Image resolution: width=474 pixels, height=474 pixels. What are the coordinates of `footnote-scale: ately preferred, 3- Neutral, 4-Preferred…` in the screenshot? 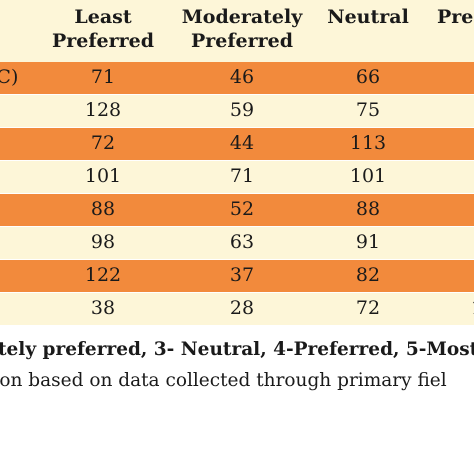 It's located at (237, 349).